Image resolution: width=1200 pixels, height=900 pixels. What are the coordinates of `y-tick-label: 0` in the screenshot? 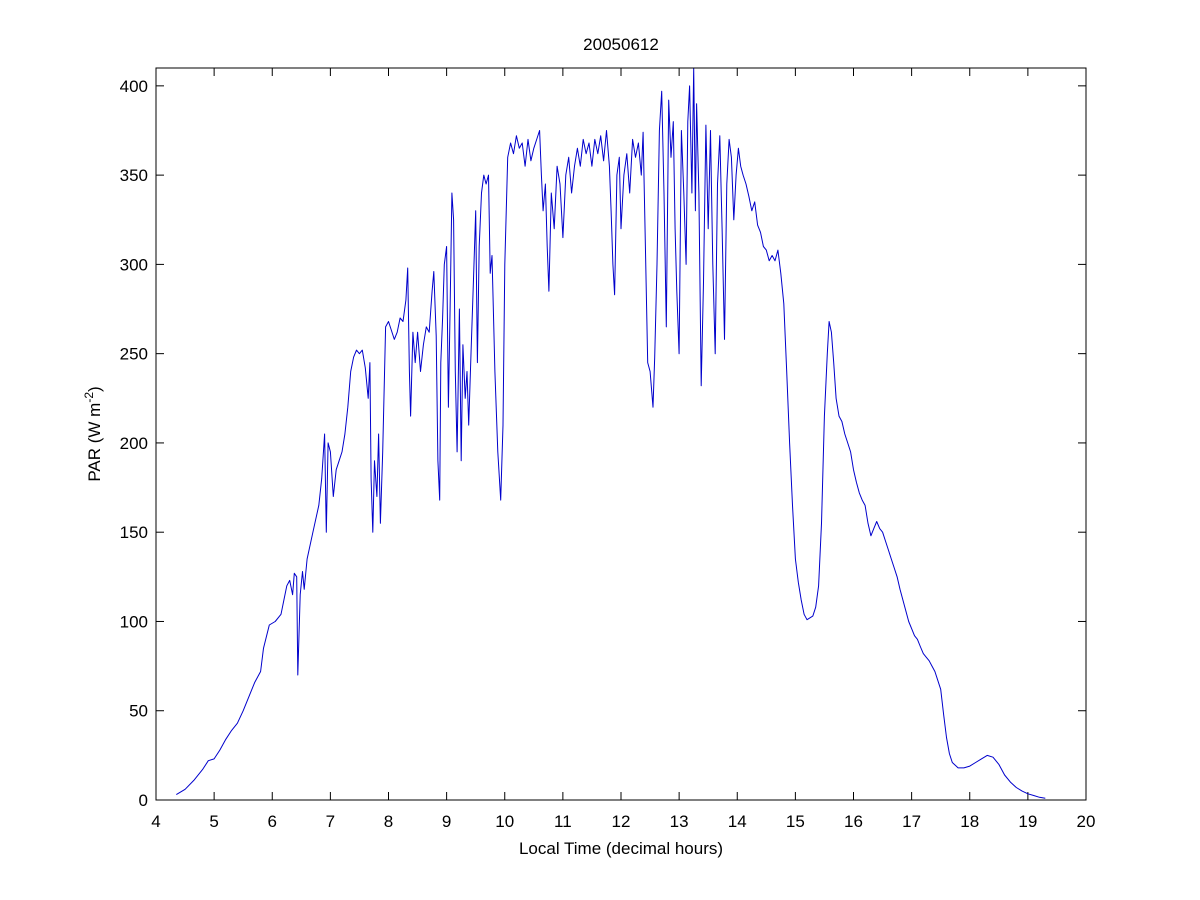 It's located at (143, 800).